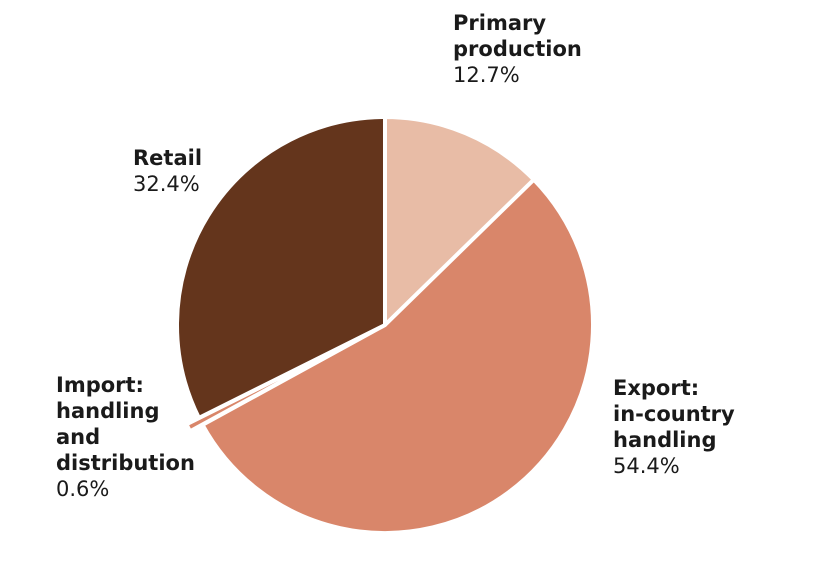 The height and width of the screenshot is (564, 840). I want to click on label-retail-name: Retail, so click(168, 158).